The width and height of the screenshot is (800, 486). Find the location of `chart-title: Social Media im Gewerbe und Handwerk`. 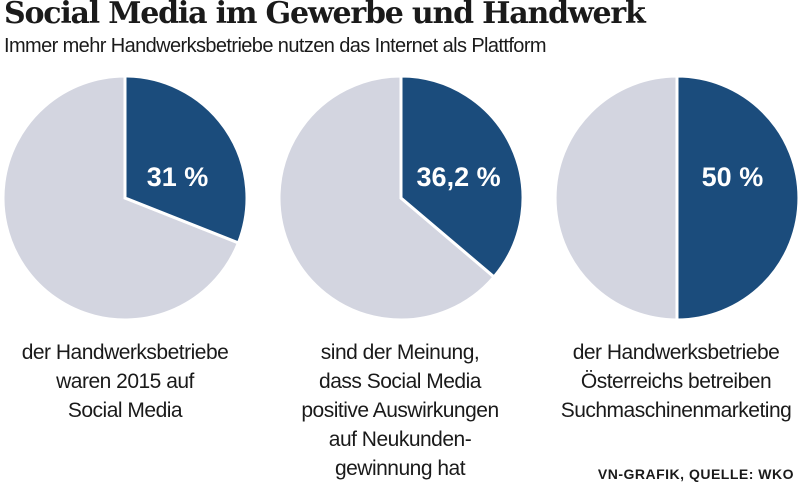

chart-title: Social Media im Gewerbe und Handwerk is located at coordinates (325, 15).